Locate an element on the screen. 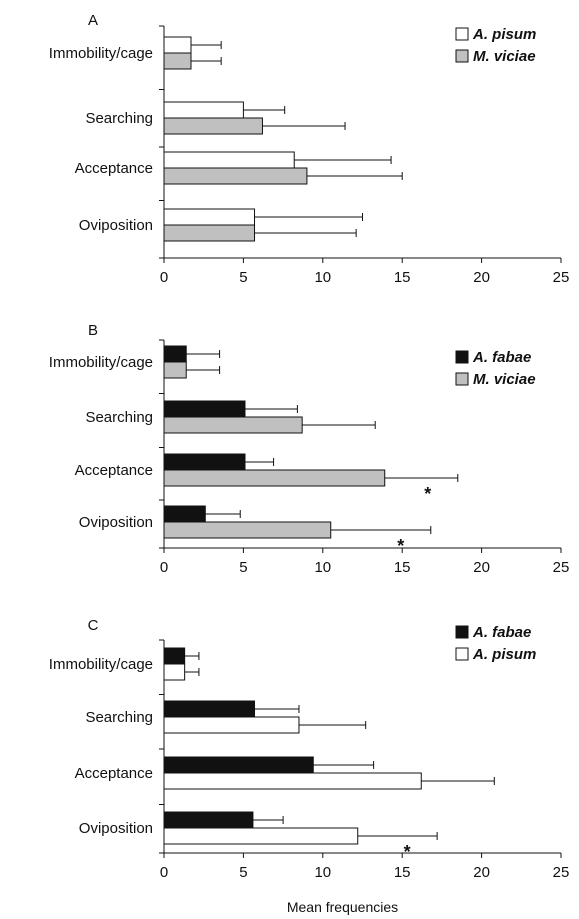 The height and width of the screenshot is (919, 579). x-axis-title: Mean frequencies is located at coordinates (342, 907).